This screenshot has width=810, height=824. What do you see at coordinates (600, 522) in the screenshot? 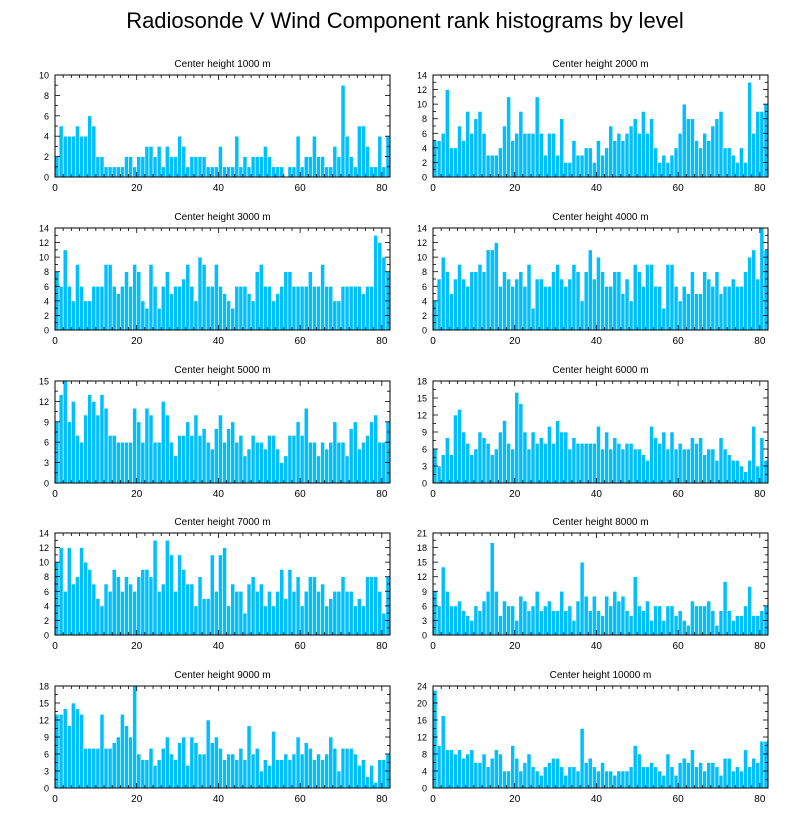
I see `panel-title: Center height 8000 m` at bounding box center [600, 522].